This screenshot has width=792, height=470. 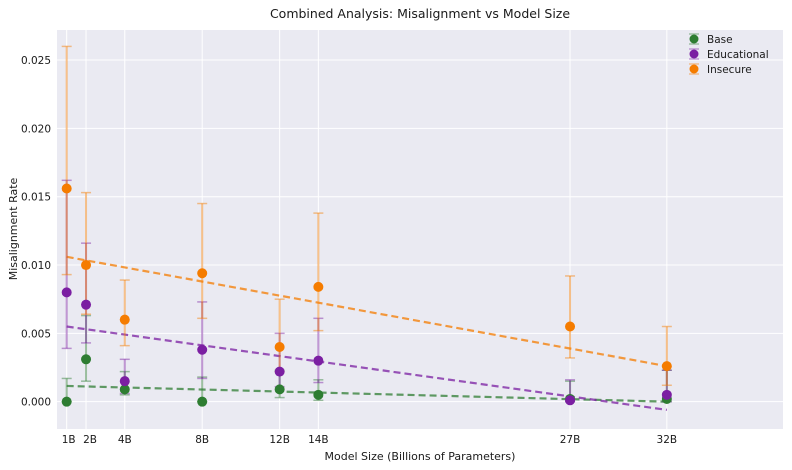 I want to click on legend-label-base: Base, so click(x=720, y=40).